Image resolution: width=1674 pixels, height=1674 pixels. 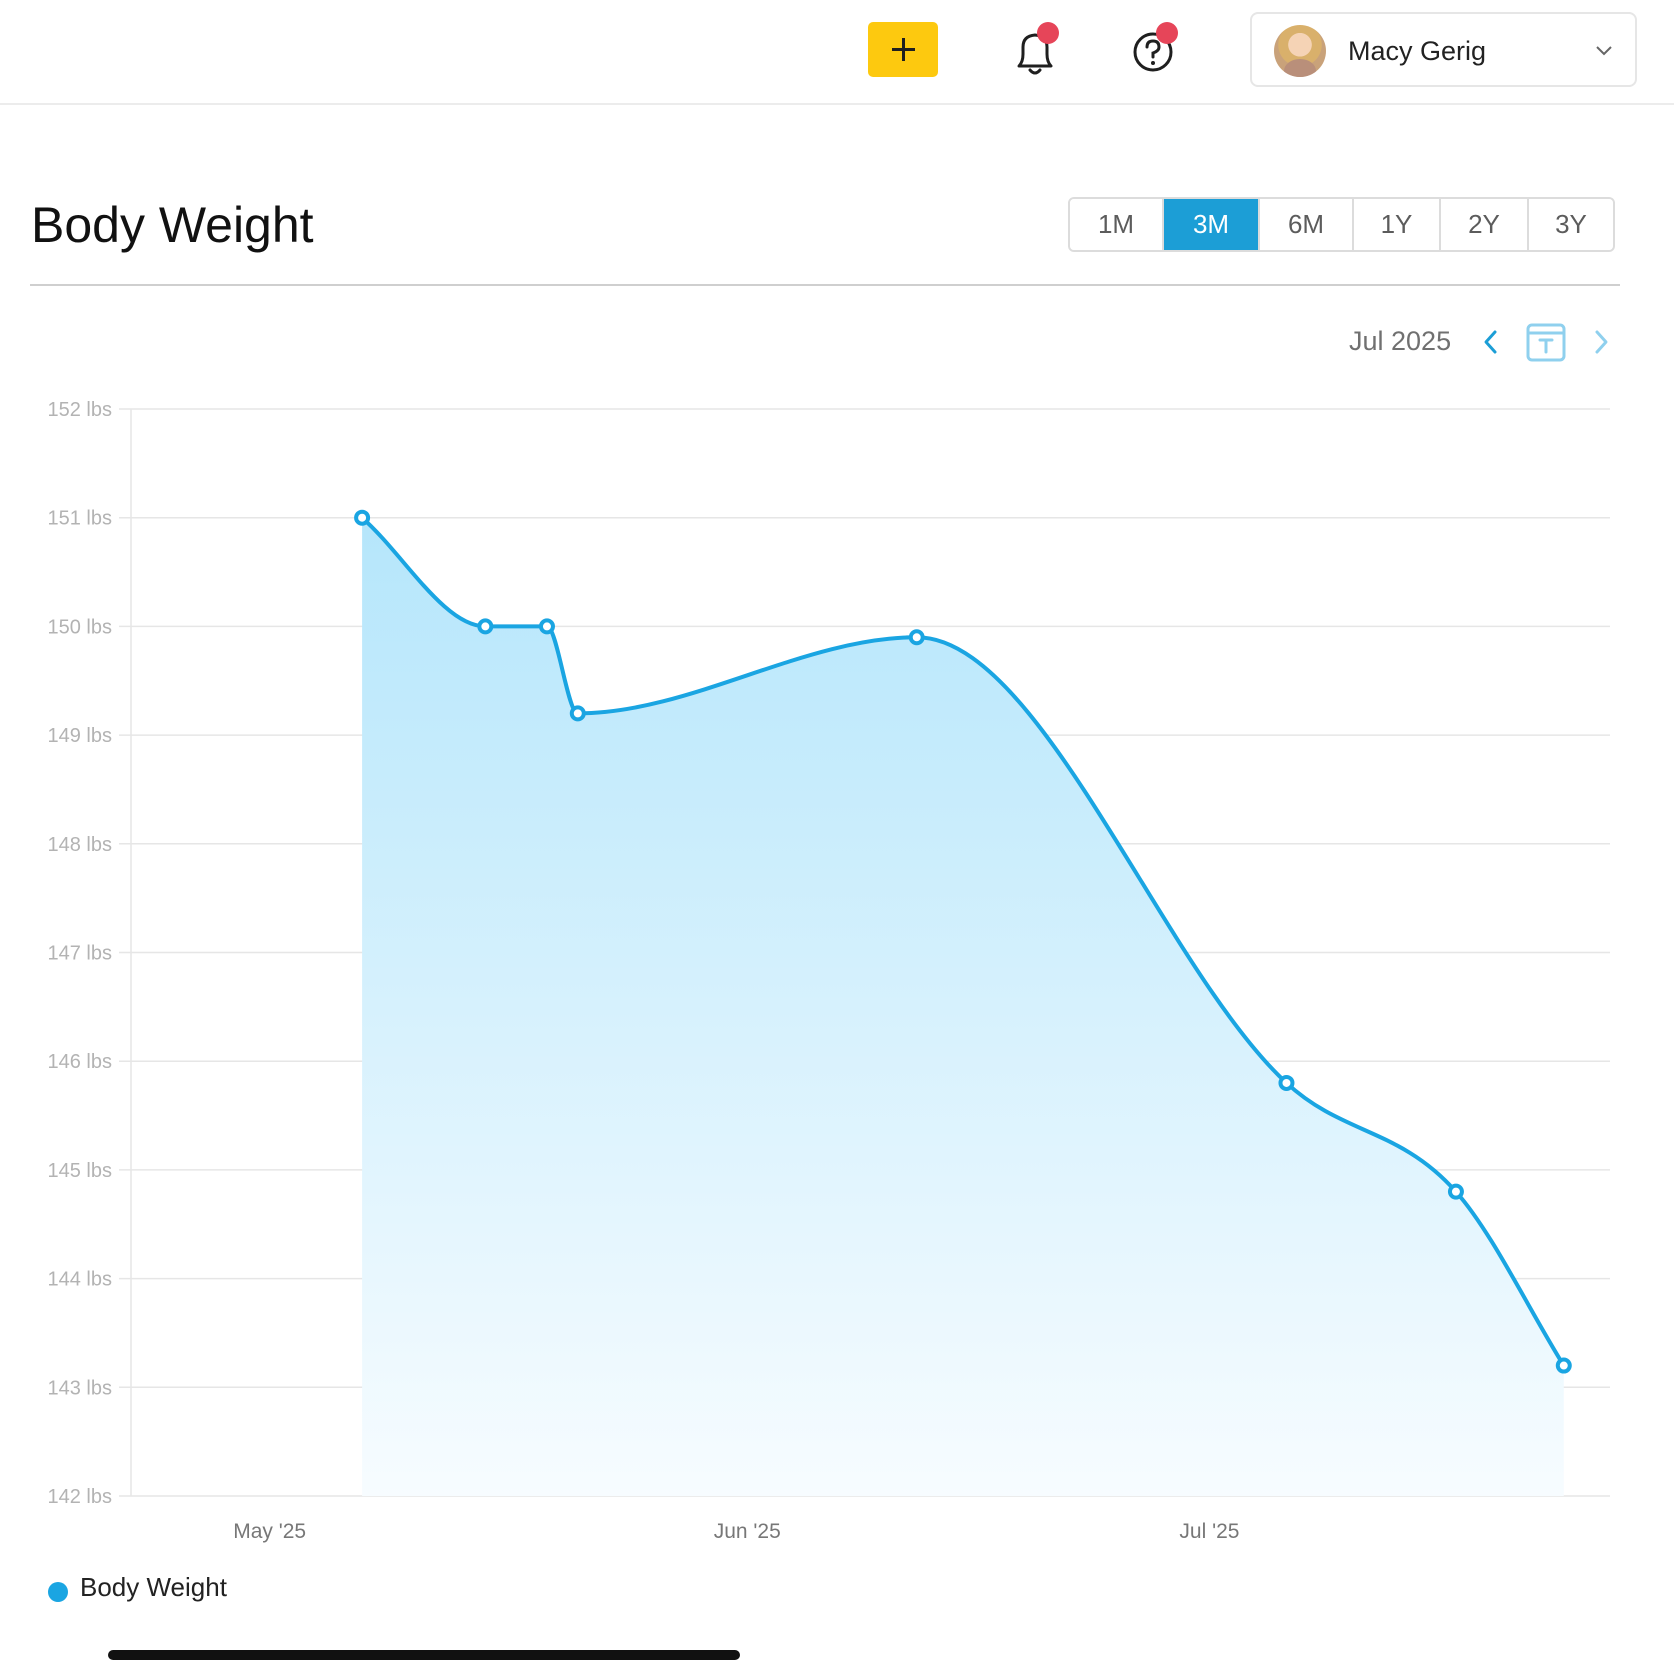 I want to click on range-2y-button: 2Y, so click(x=1485, y=224).